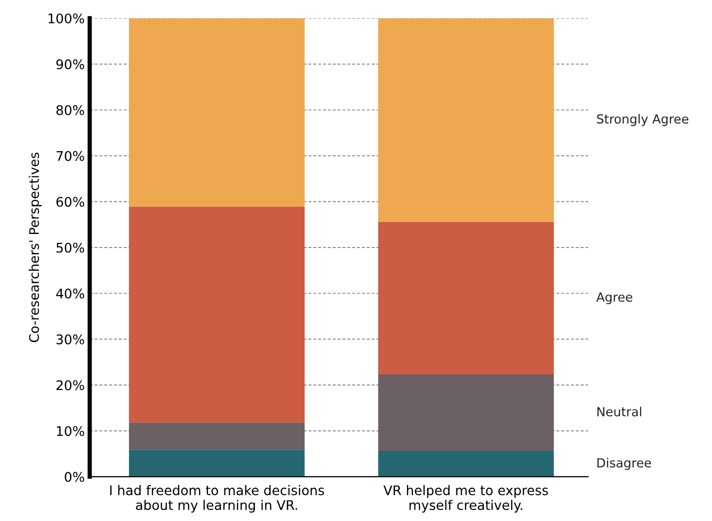 This screenshot has height=521, width=712. I want to click on y-tick-label: 100%, so click(66, 18).